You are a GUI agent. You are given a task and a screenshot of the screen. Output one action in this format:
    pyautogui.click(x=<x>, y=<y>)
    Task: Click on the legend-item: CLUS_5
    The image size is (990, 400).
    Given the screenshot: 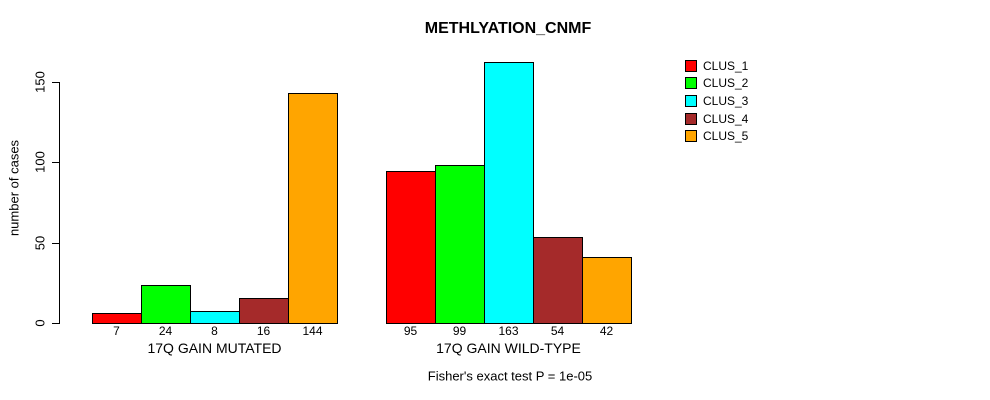 What is the action you would take?
    pyautogui.click(x=716, y=136)
    